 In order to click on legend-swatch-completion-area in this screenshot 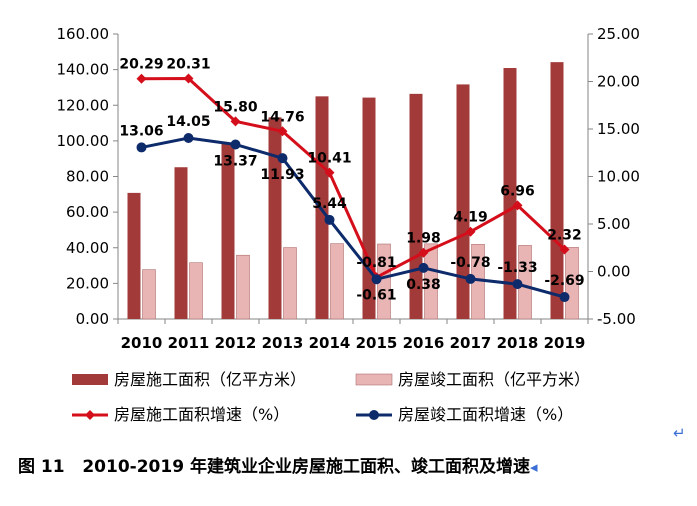, I will do `click(374, 379)`.